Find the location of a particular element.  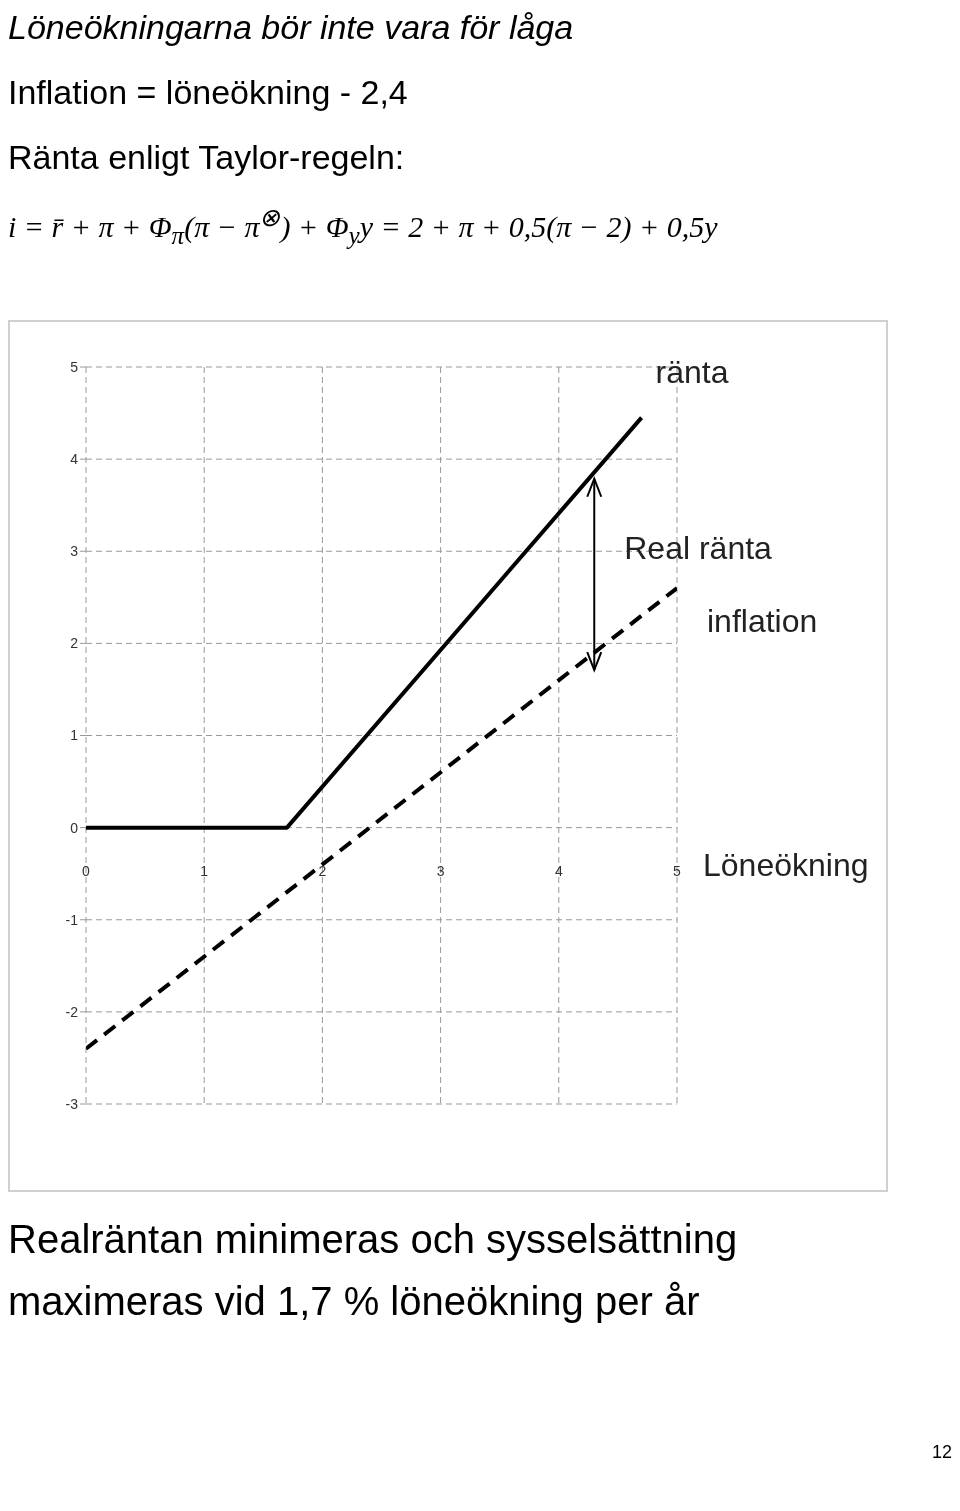

x-axis-title: Löneökning is located at coordinates (786, 864).